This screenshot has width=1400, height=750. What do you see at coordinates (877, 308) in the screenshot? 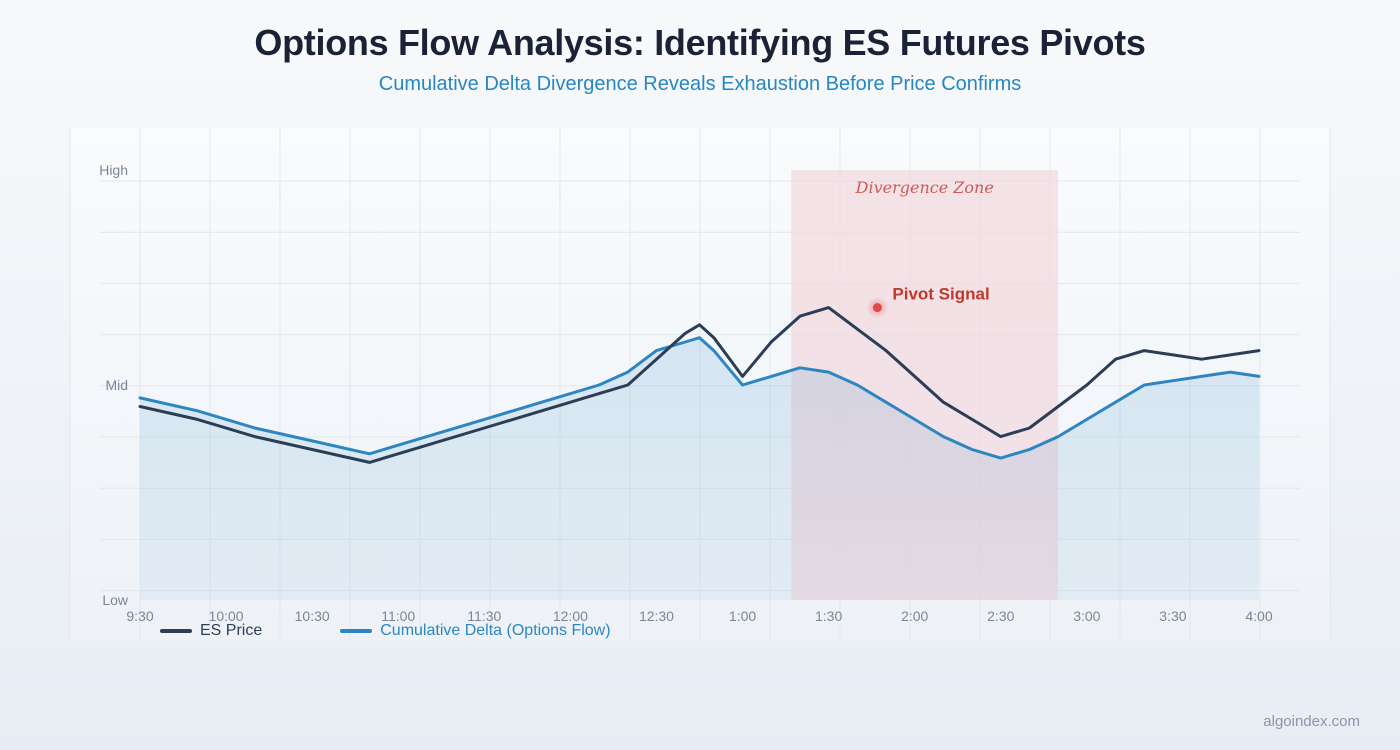
I see `pivot-marker` at bounding box center [877, 308].